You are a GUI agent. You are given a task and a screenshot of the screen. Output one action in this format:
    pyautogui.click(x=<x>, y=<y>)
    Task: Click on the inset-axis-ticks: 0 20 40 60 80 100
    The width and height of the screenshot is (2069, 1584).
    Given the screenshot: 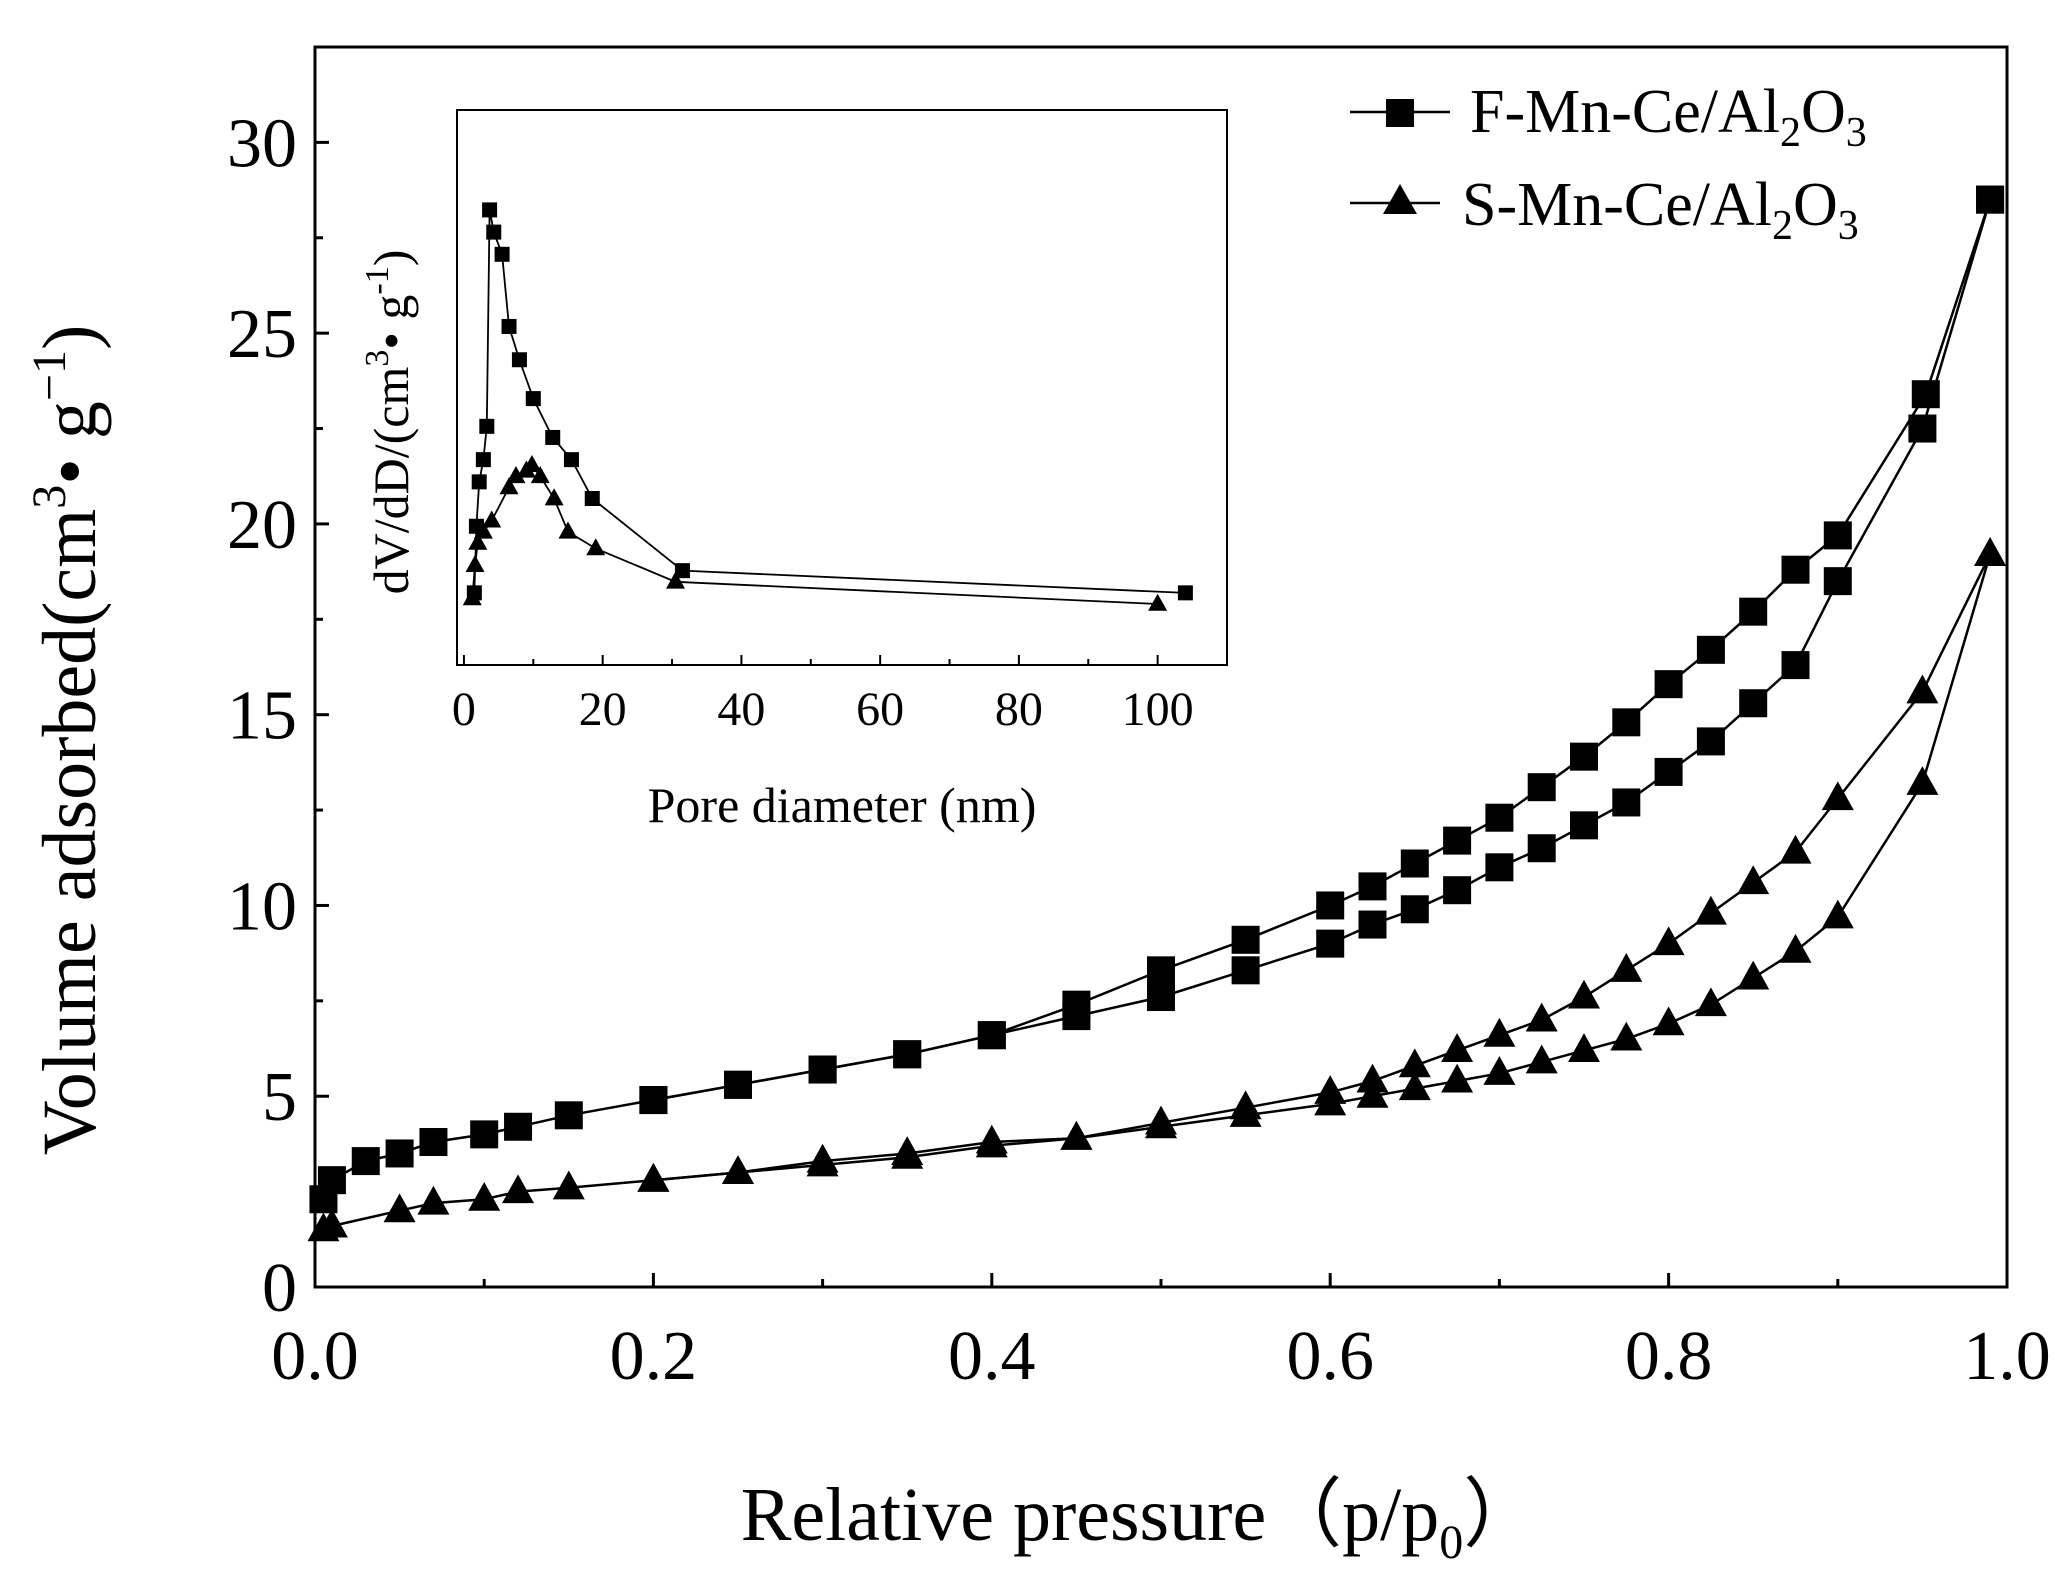 What is the action you would take?
    pyautogui.click(x=823, y=695)
    